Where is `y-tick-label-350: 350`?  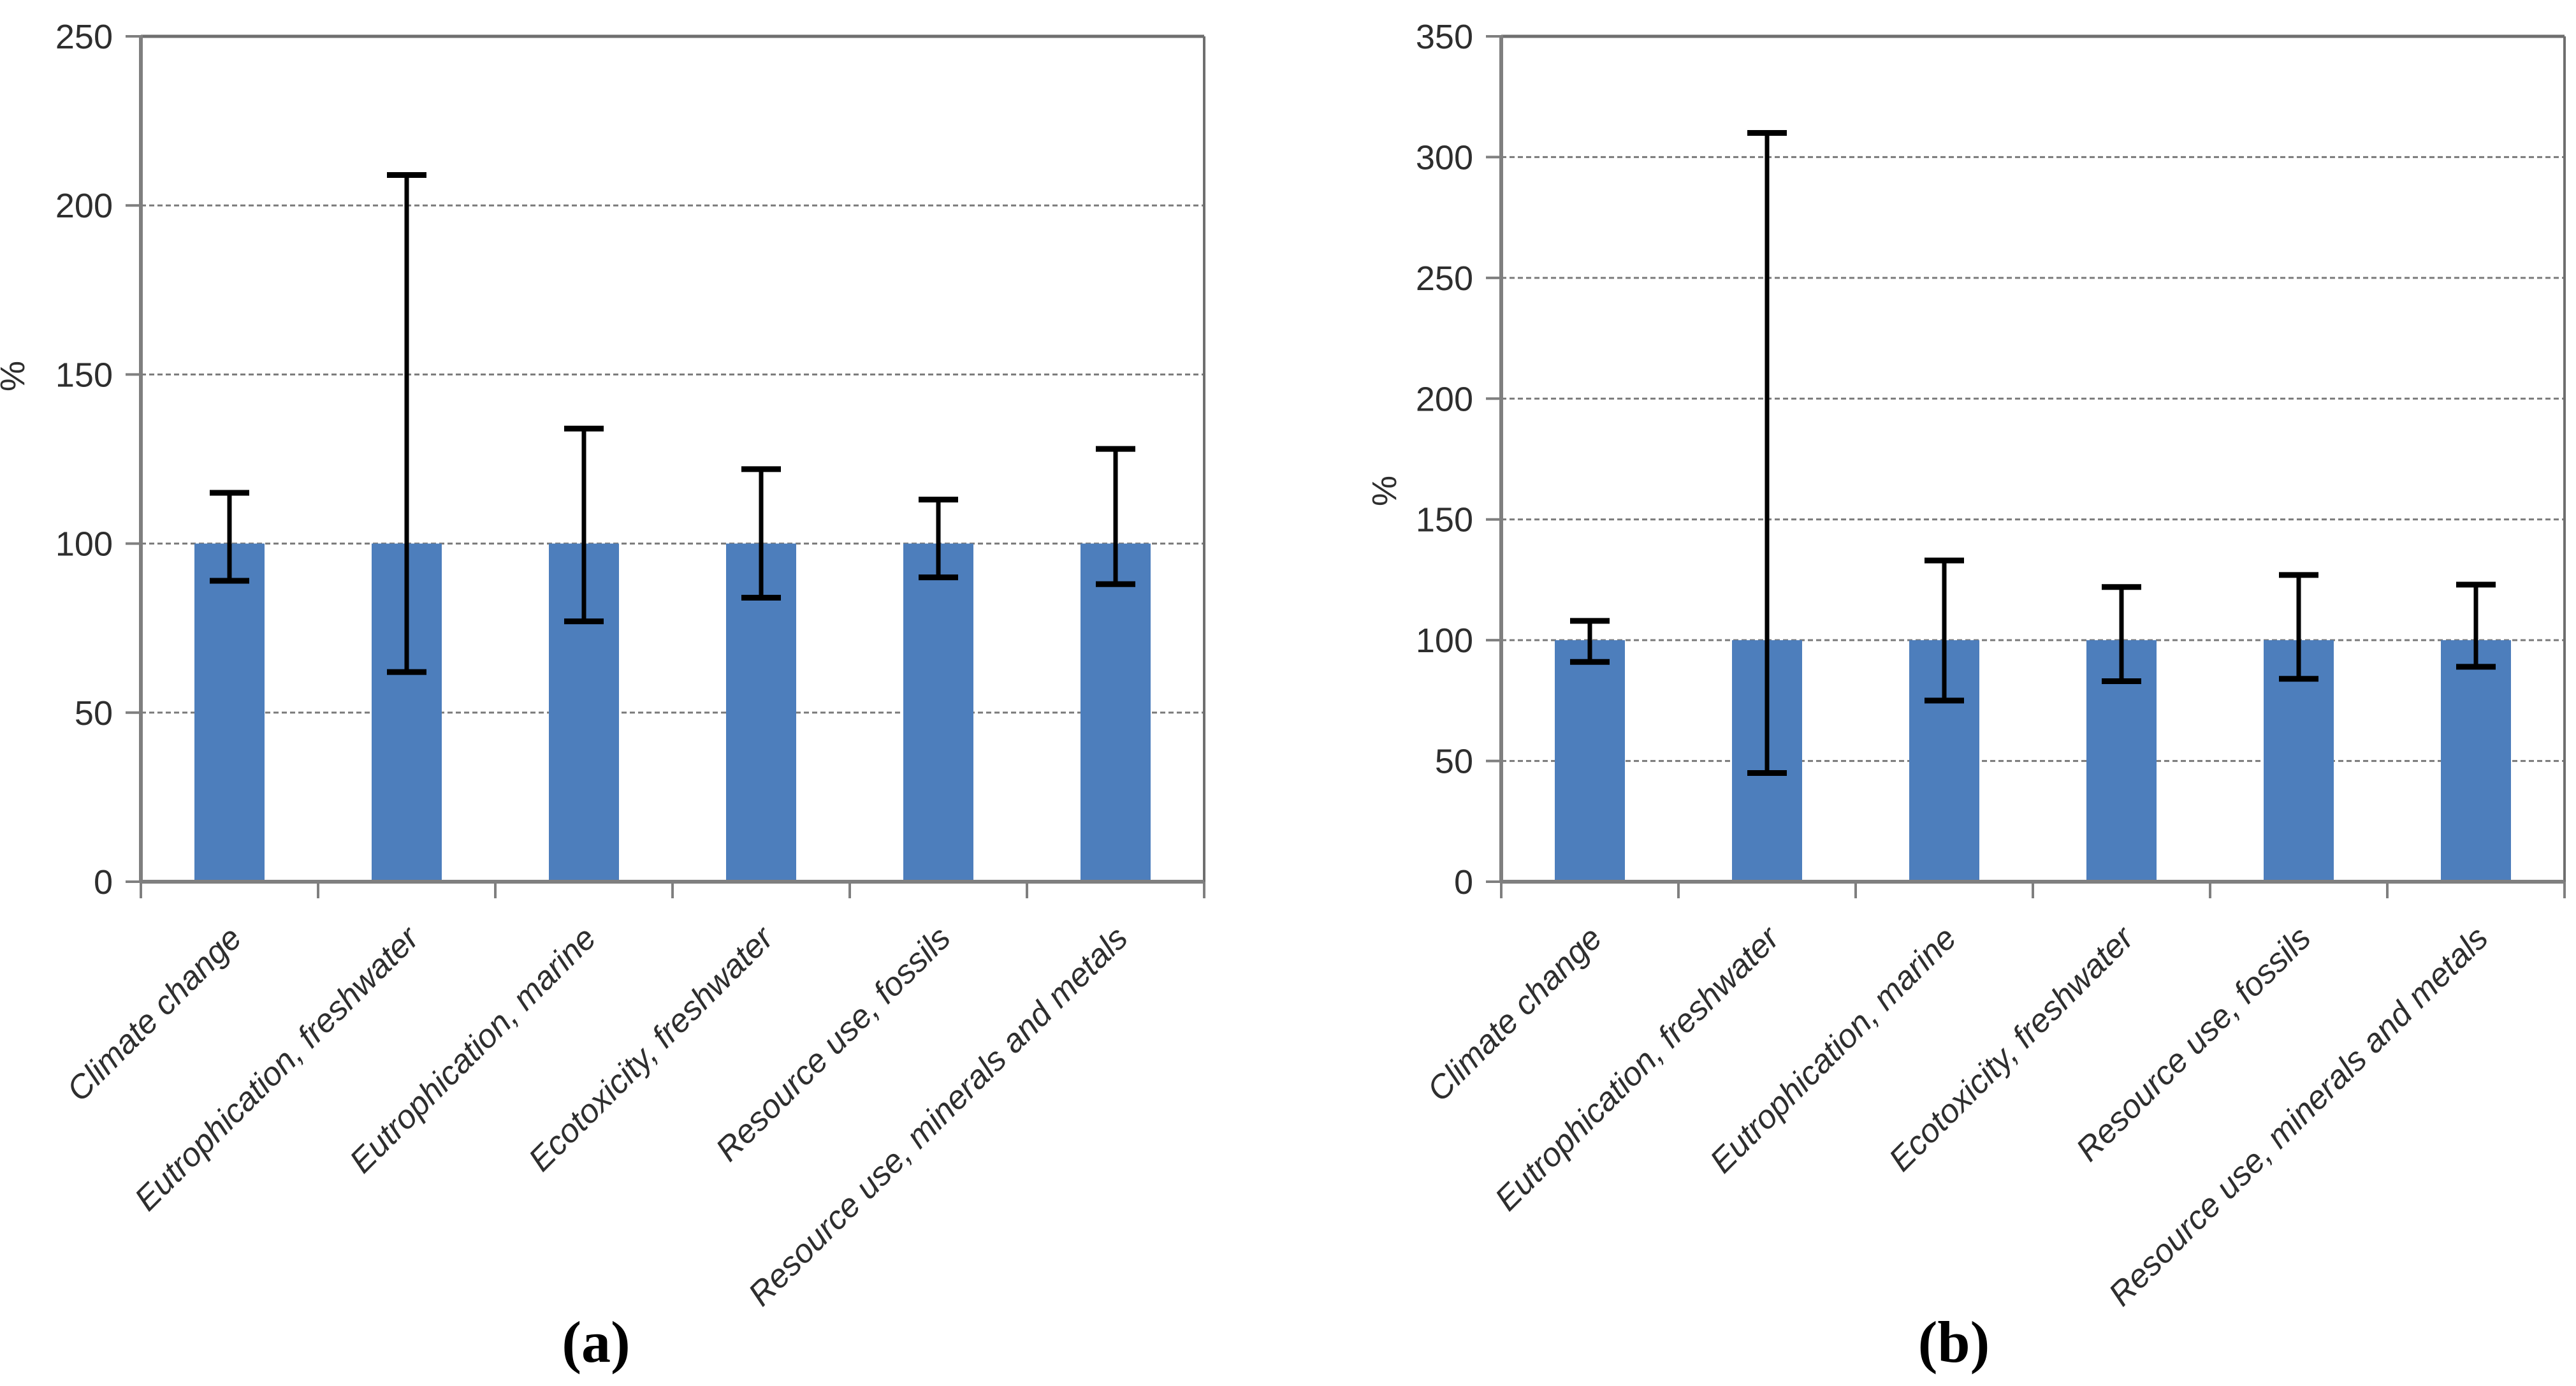 y-tick-label-350: 350 is located at coordinates (1444, 37).